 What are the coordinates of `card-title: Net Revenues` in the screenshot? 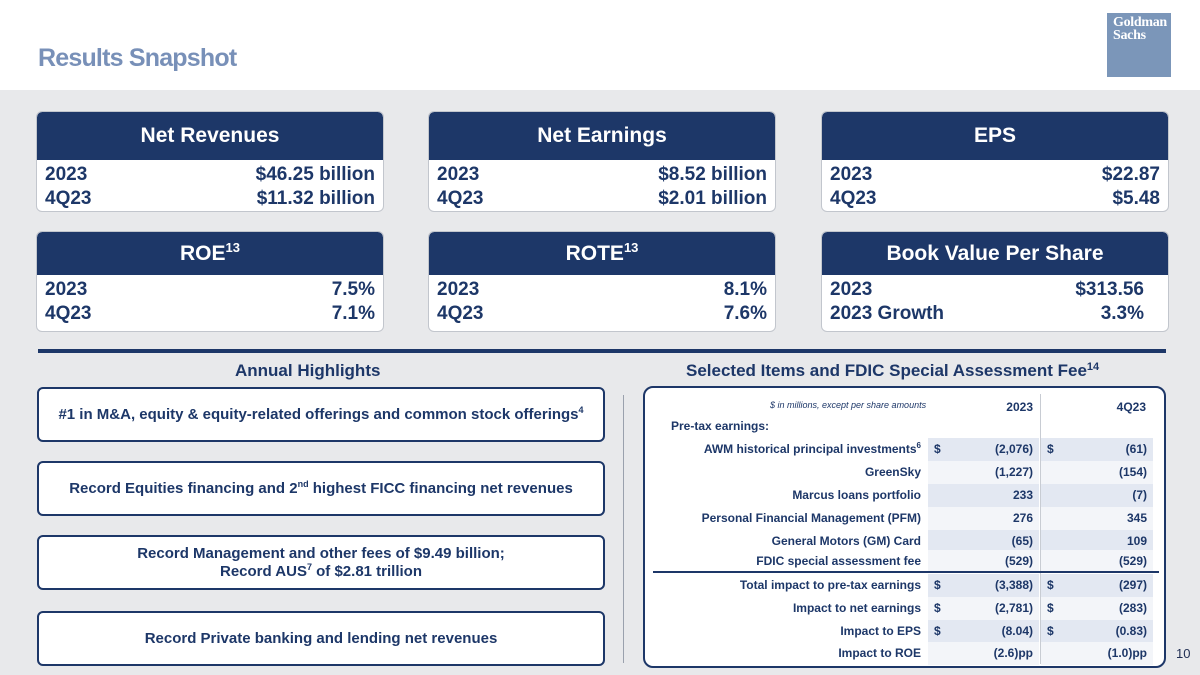 It's located at (210, 136).